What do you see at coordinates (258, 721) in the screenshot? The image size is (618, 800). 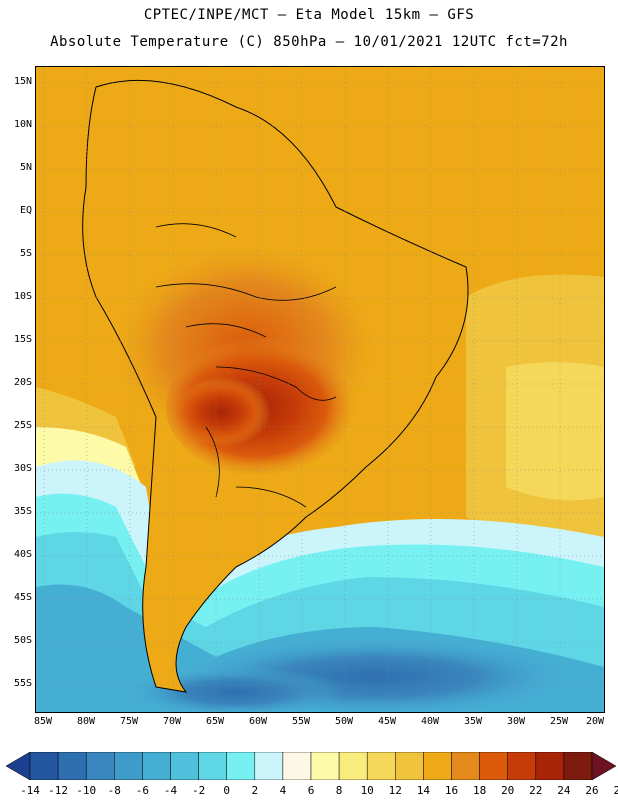 I see `lon-label: 60W` at bounding box center [258, 721].